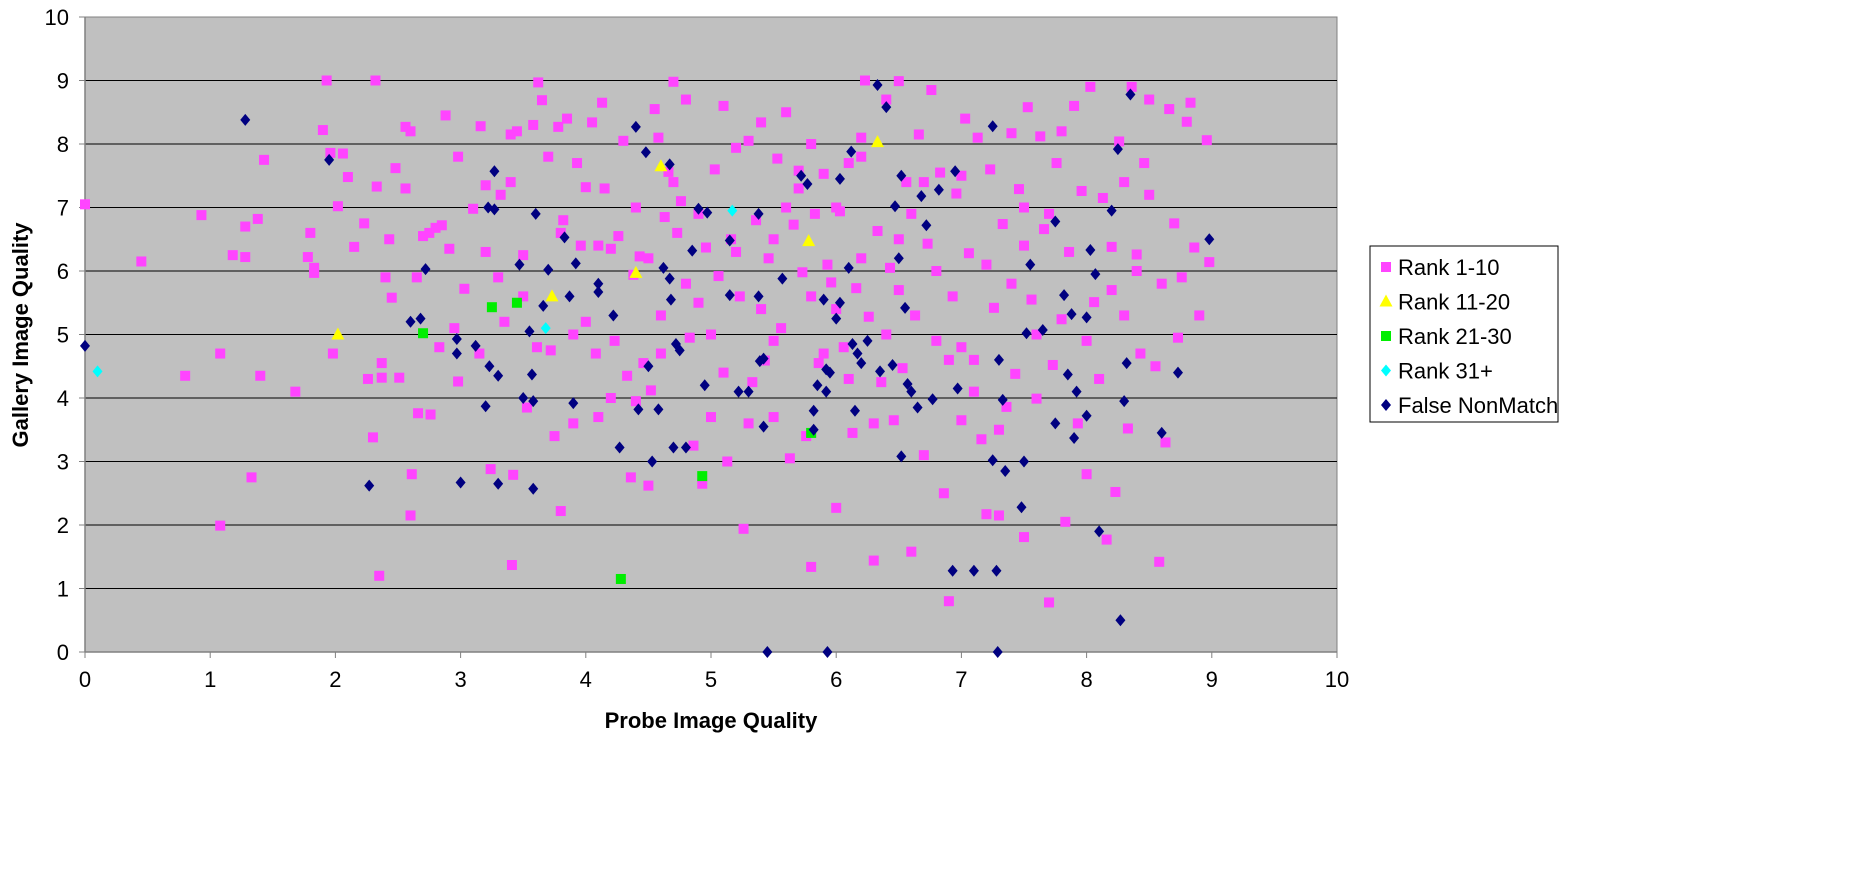  Describe the element at coordinates (57, 17) in the screenshot. I see `y-tick-label: 10` at that location.